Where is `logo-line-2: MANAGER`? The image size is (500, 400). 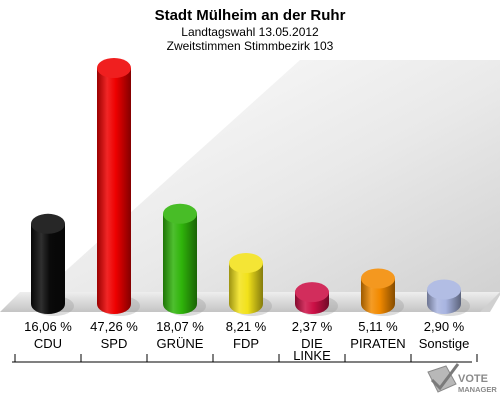
logo-line-2: MANAGER is located at coordinates (477, 389).